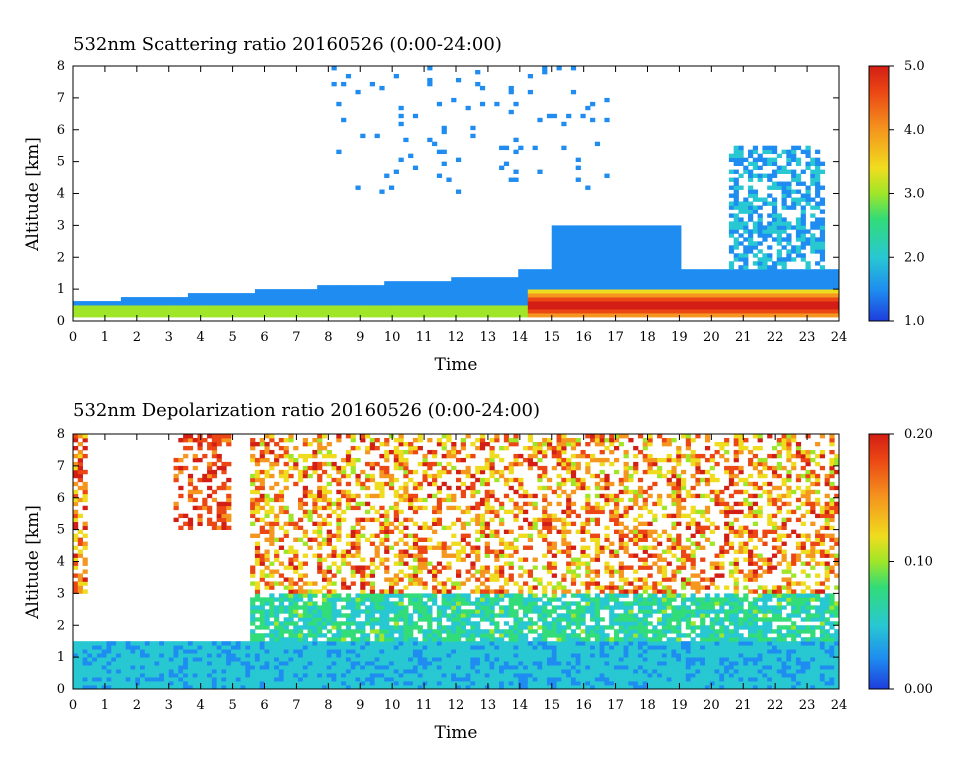  I want to click on x-tick-label: 5, so click(232, 337).